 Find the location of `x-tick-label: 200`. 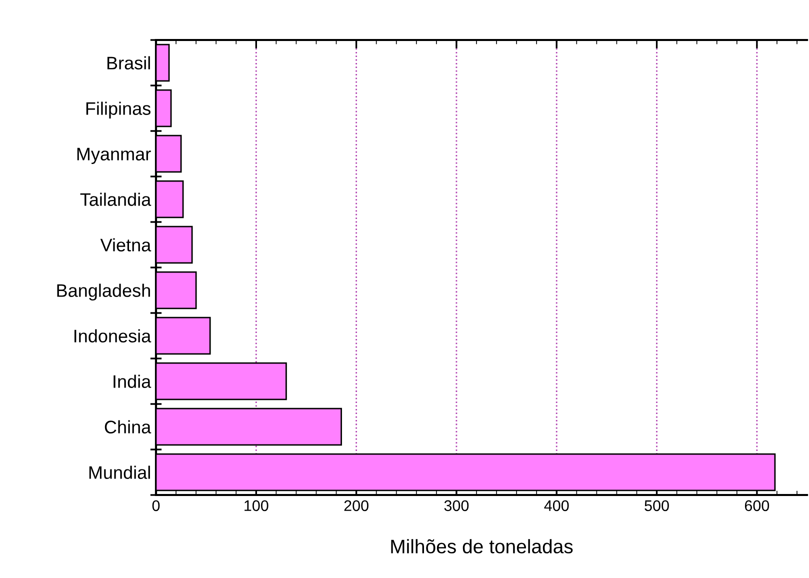

x-tick-label: 200 is located at coordinates (356, 506).